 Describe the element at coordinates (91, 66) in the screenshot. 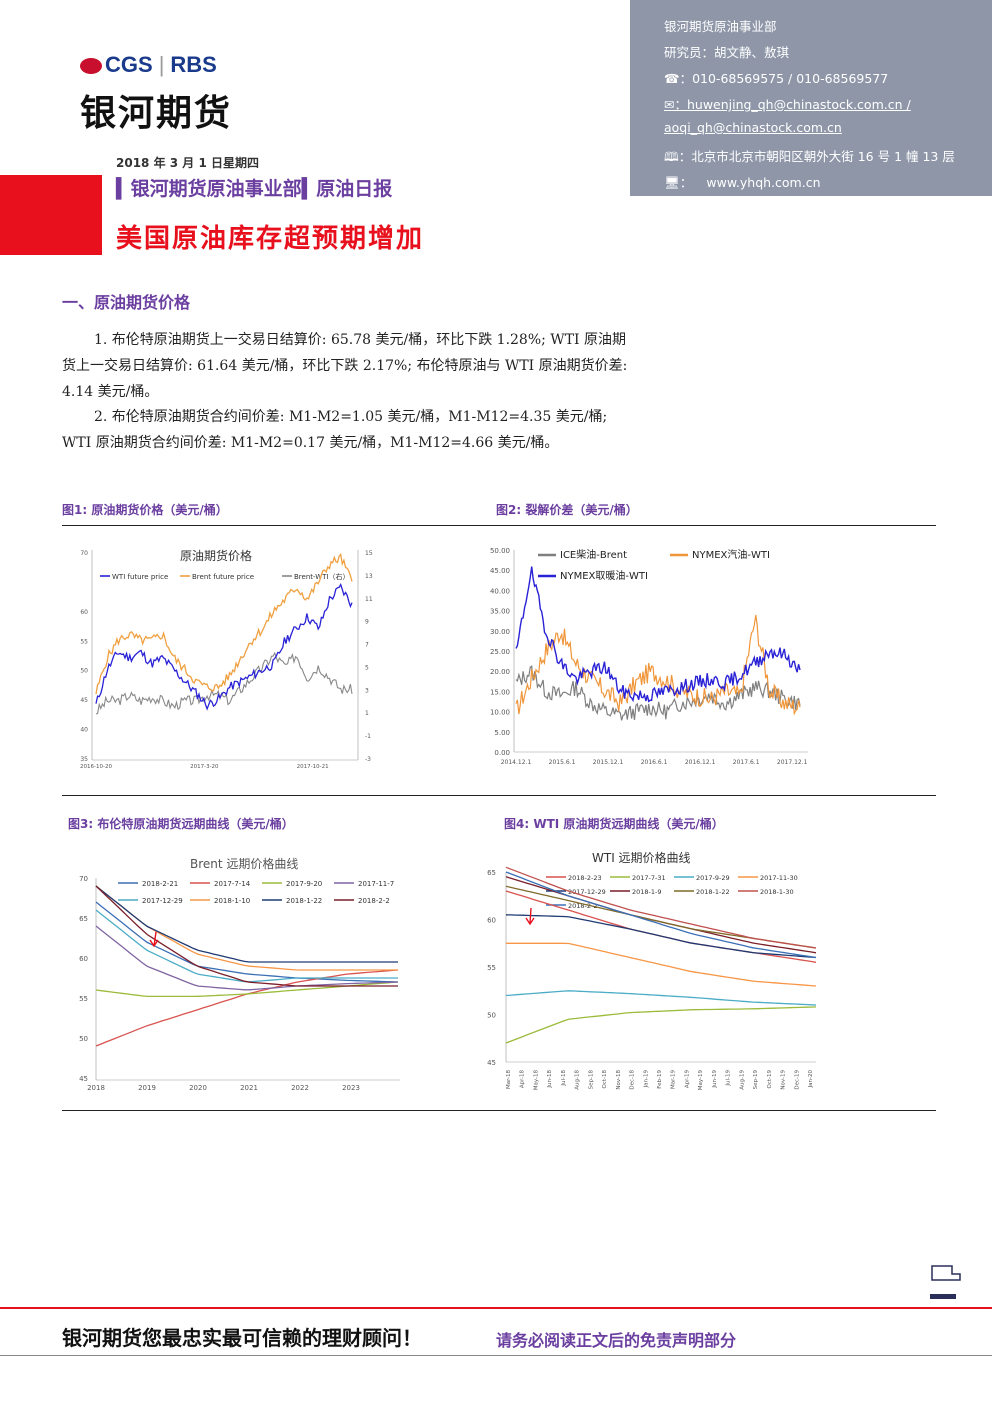

I see `cgs-swirl-icon` at that location.